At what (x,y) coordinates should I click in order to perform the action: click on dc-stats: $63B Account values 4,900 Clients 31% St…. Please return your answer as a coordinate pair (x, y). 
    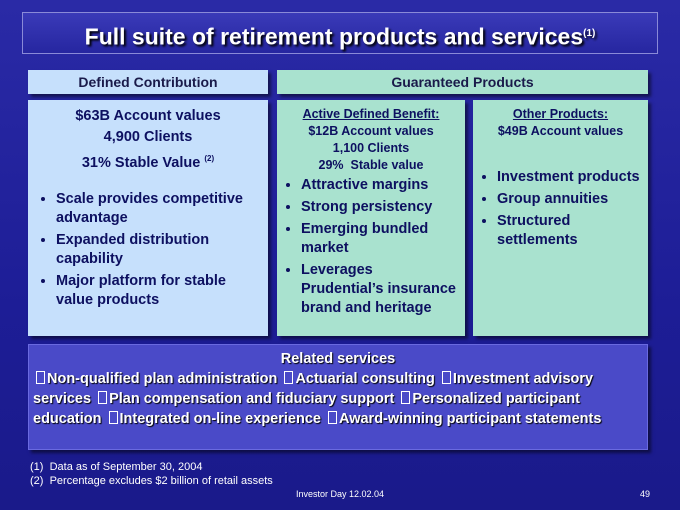
    Looking at the image, I should click on (148, 140).